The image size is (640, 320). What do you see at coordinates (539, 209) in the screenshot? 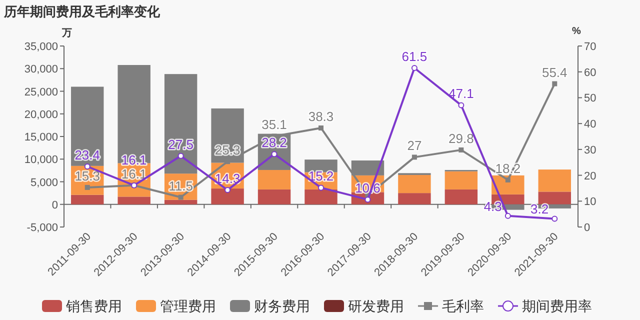
I see `data-label: 3.2` at bounding box center [539, 209].